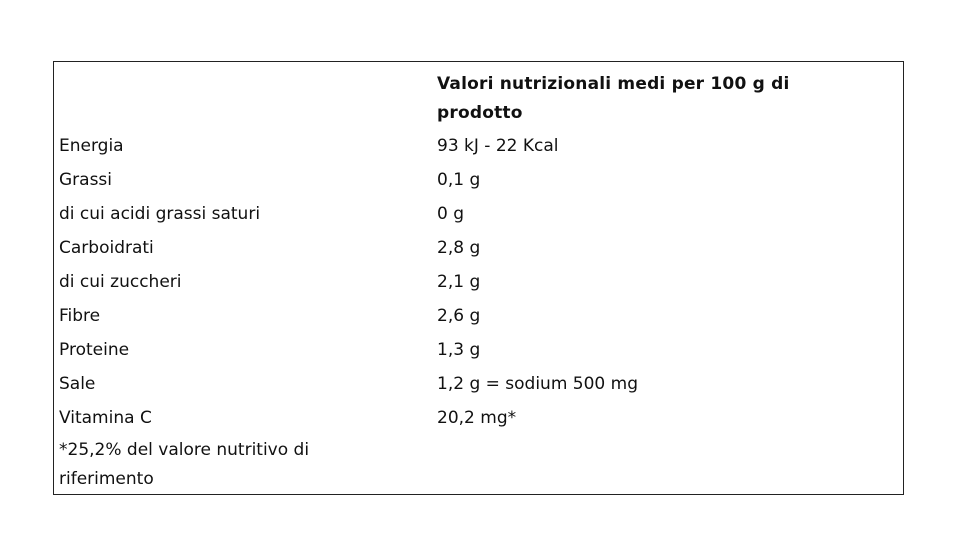  What do you see at coordinates (106, 248) in the screenshot?
I see `row-label-carboidrati: Carboidrati` at bounding box center [106, 248].